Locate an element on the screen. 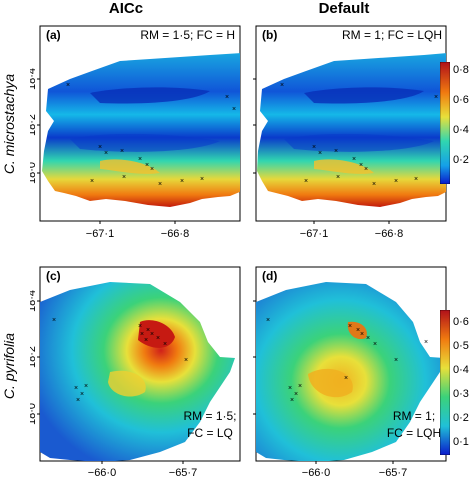 The image size is (474, 481). species-name: C. microstachya is located at coordinates (9, 124).